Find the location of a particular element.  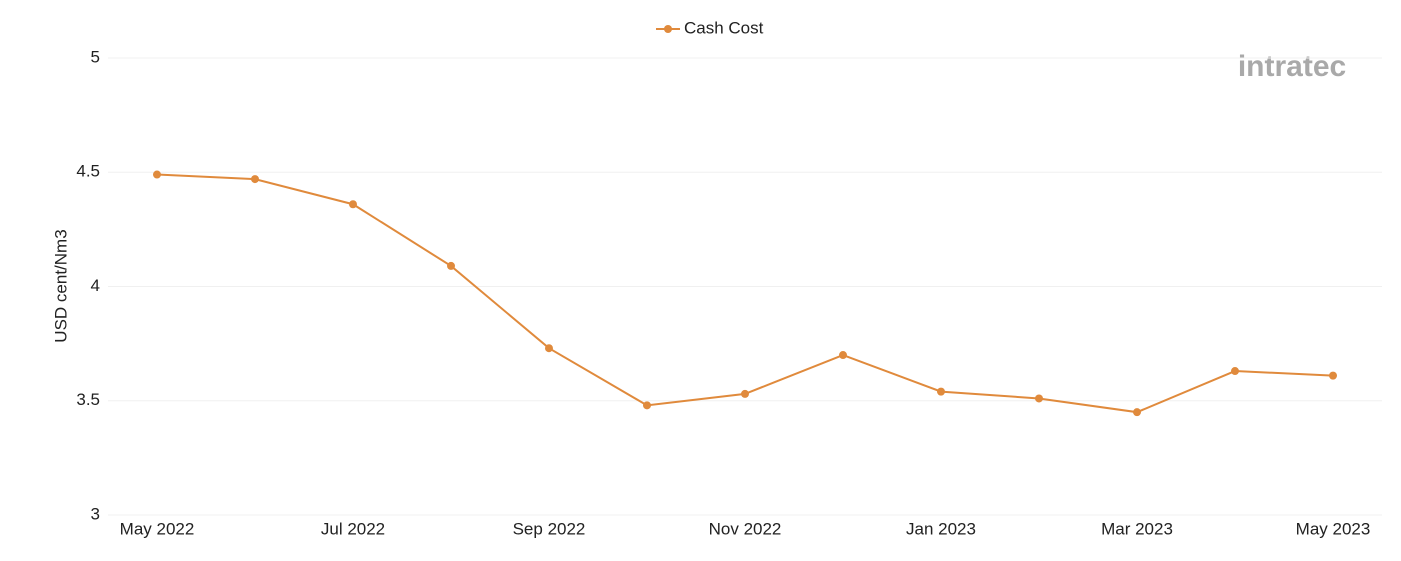

x-tick-label: May 2022 is located at coordinates (157, 528).